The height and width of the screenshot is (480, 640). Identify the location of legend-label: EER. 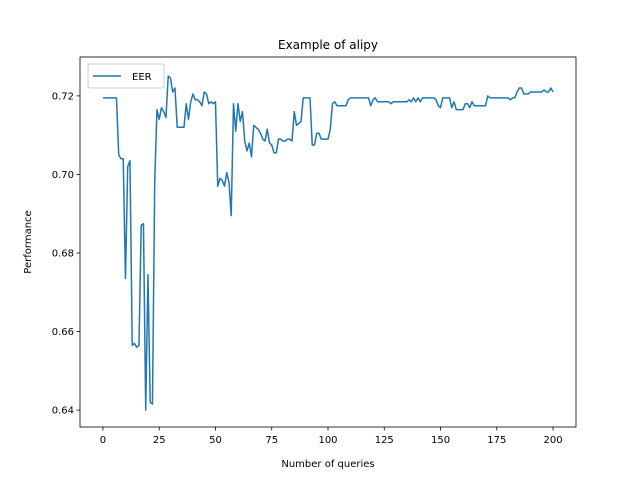
(142, 77).